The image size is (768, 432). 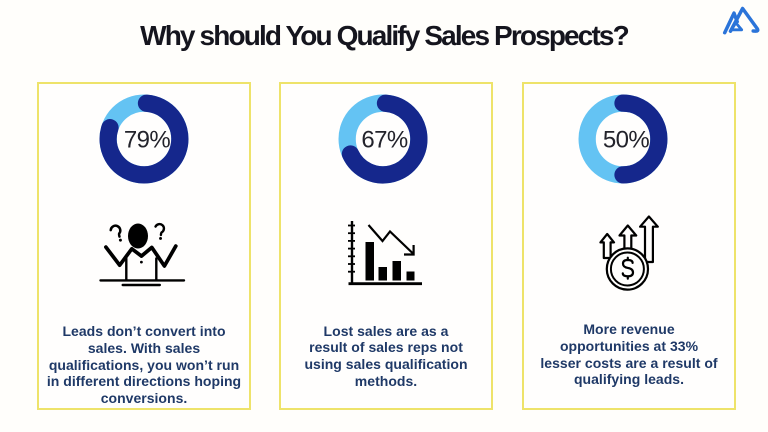 I want to click on svg-text: 79%, so click(x=146, y=139).